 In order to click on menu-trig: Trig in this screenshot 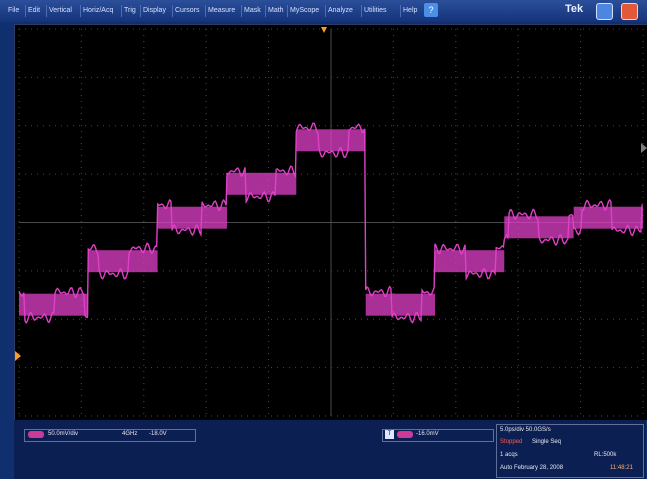, I will do `click(129, 11)`.